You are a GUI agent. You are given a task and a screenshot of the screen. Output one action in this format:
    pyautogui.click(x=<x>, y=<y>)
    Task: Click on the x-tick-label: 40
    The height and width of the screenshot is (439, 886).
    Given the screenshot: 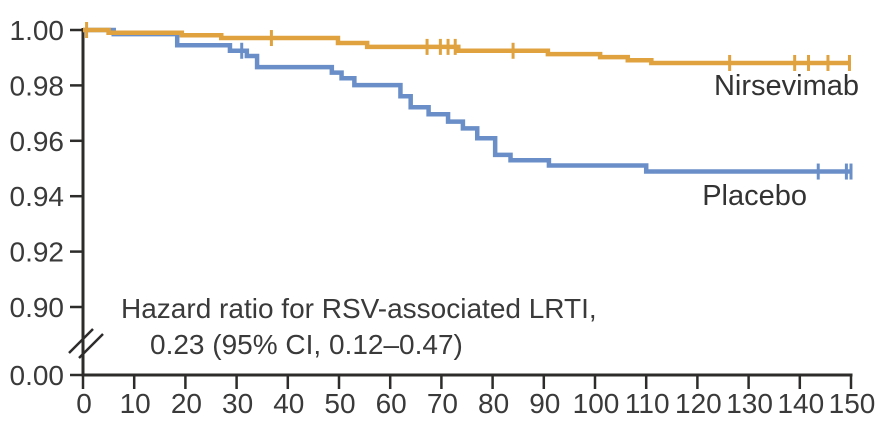 What is the action you would take?
    pyautogui.click(x=288, y=403)
    